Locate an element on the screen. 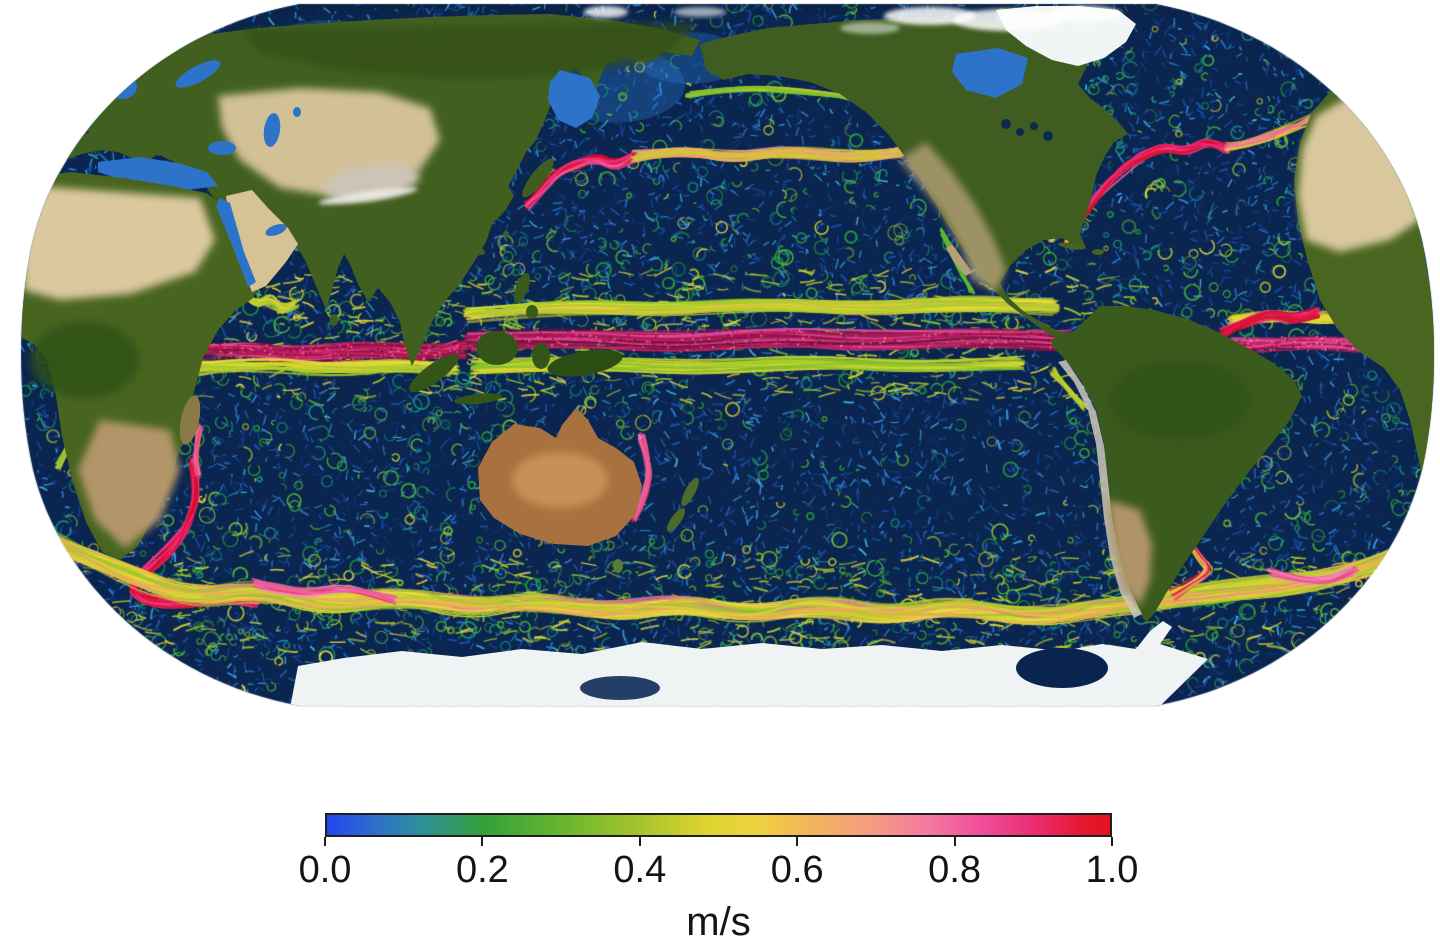 The width and height of the screenshot is (1440, 945). island-japan is located at coordinates (538, 178).